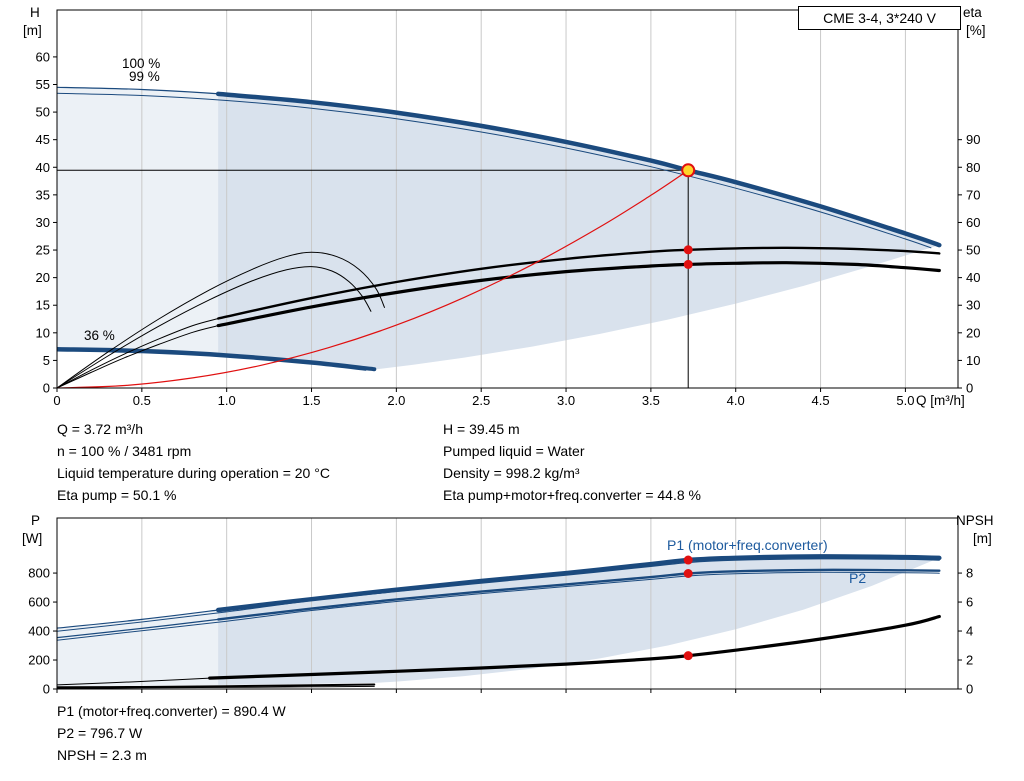 The height and width of the screenshot is (781, 1024). What do you see at coordinates (43, 112) in the screenshot?
I see `y-tick-label-left: 50` at bounding box center [43, 112].